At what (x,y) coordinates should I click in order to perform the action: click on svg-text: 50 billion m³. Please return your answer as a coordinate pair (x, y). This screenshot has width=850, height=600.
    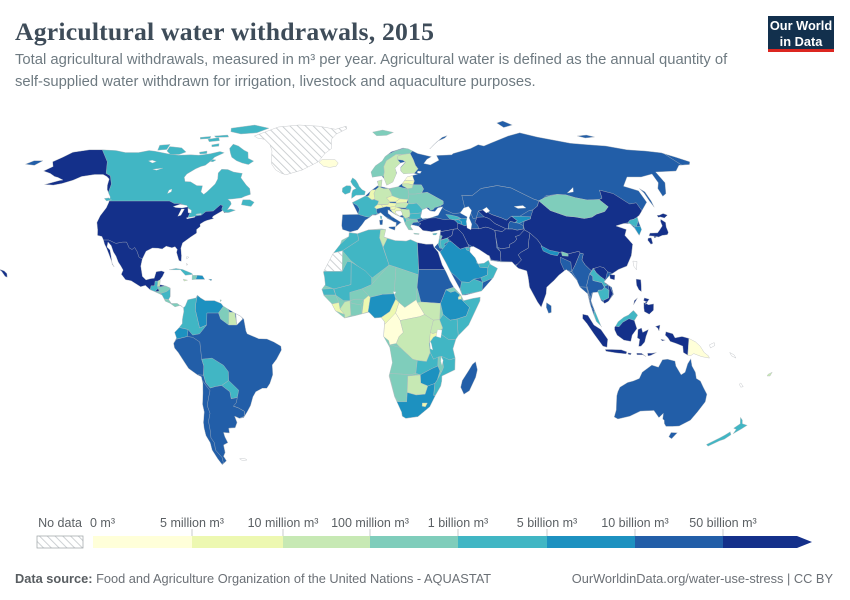
    Looking at the image, I should click on (722, 523).